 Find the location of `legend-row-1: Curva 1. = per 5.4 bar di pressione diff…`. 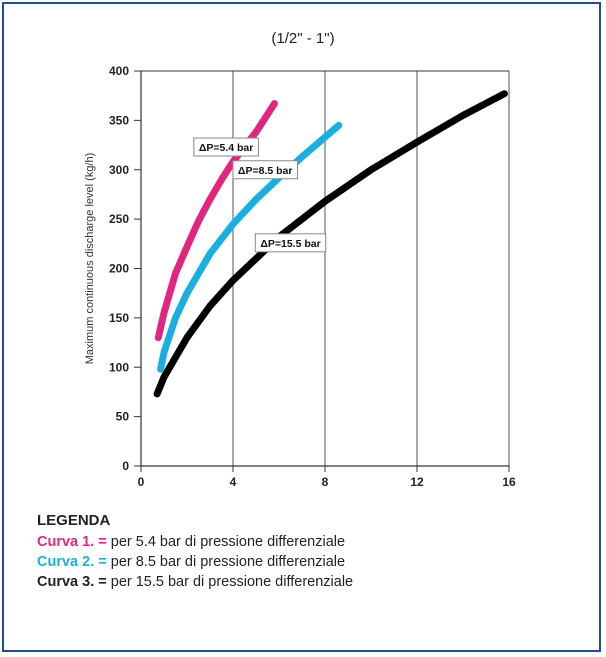

legend-row-1: Curva 1. = per 5.4 bar di pressione diff… is located at coordinates (195, 542).